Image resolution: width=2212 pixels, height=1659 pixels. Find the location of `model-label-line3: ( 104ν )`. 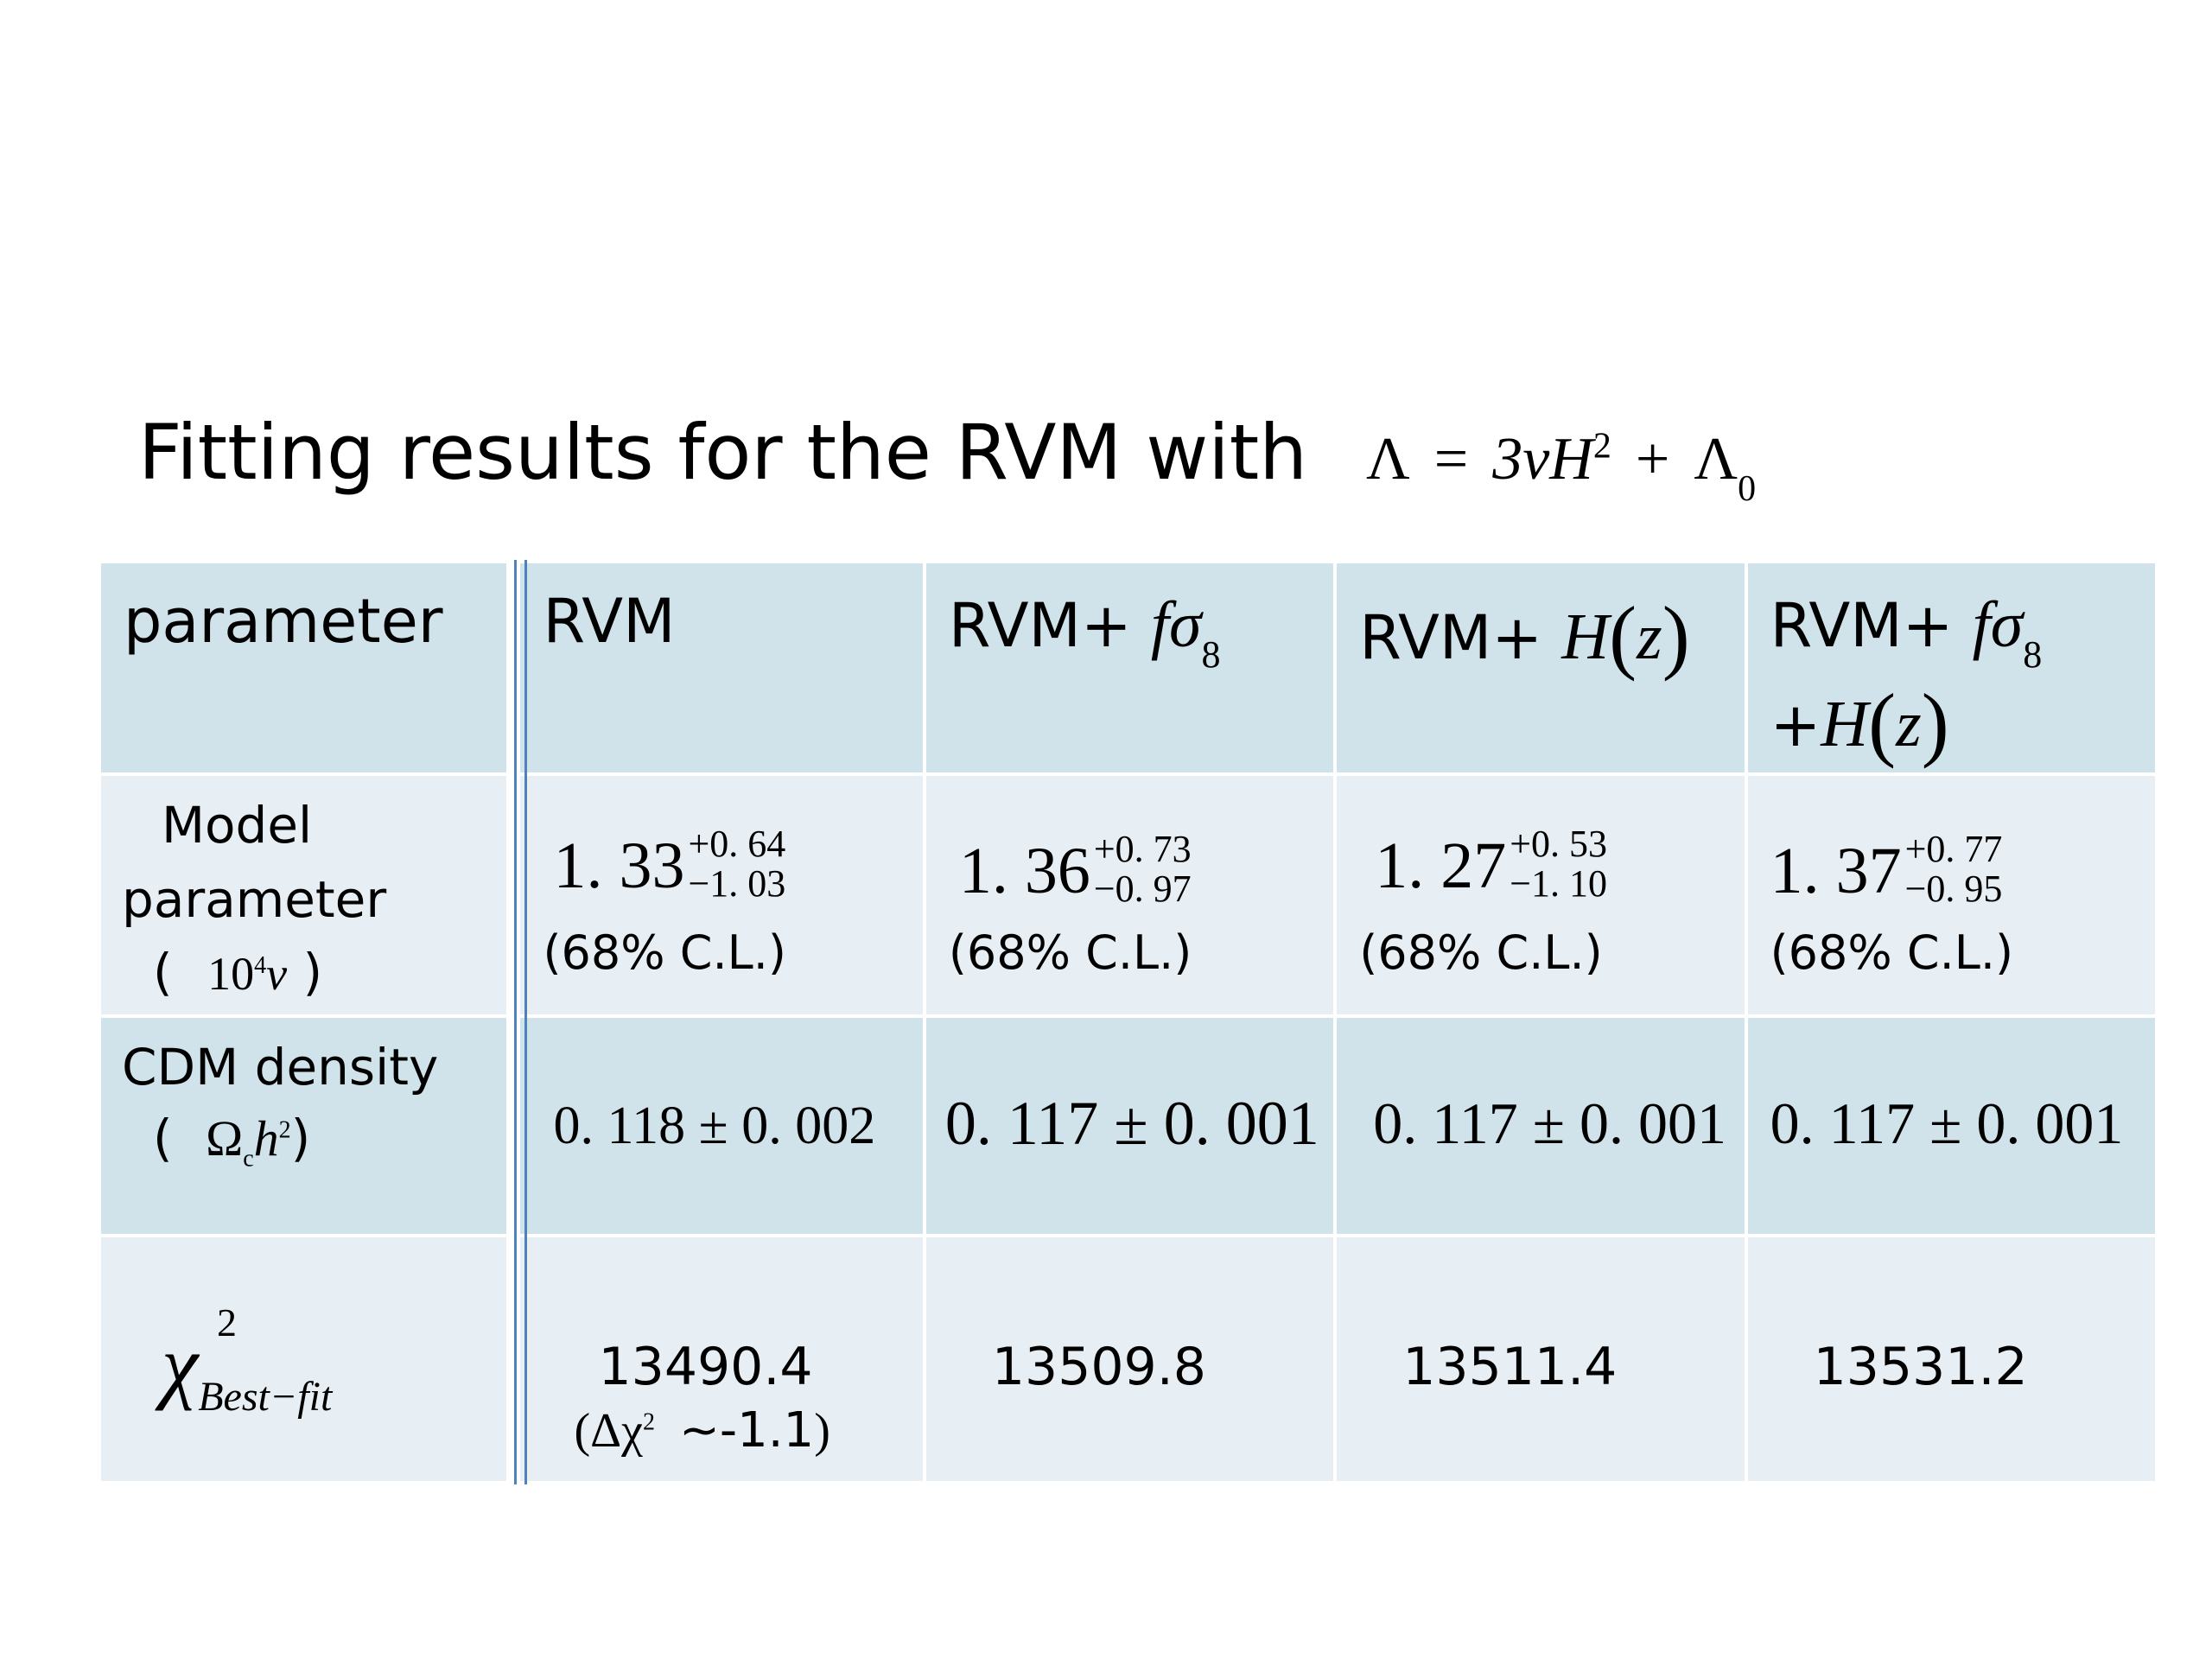

model-label-line3: ( 104ν ) is located at coordinates (237, 972).